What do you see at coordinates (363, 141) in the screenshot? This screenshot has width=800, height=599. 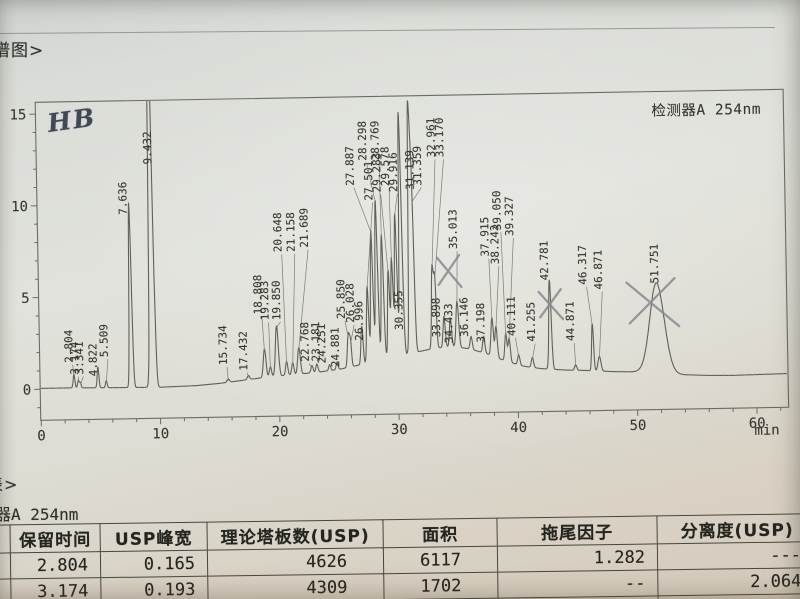 I see `peak-retention-label: 28.298` at bounding box center [363, 141].